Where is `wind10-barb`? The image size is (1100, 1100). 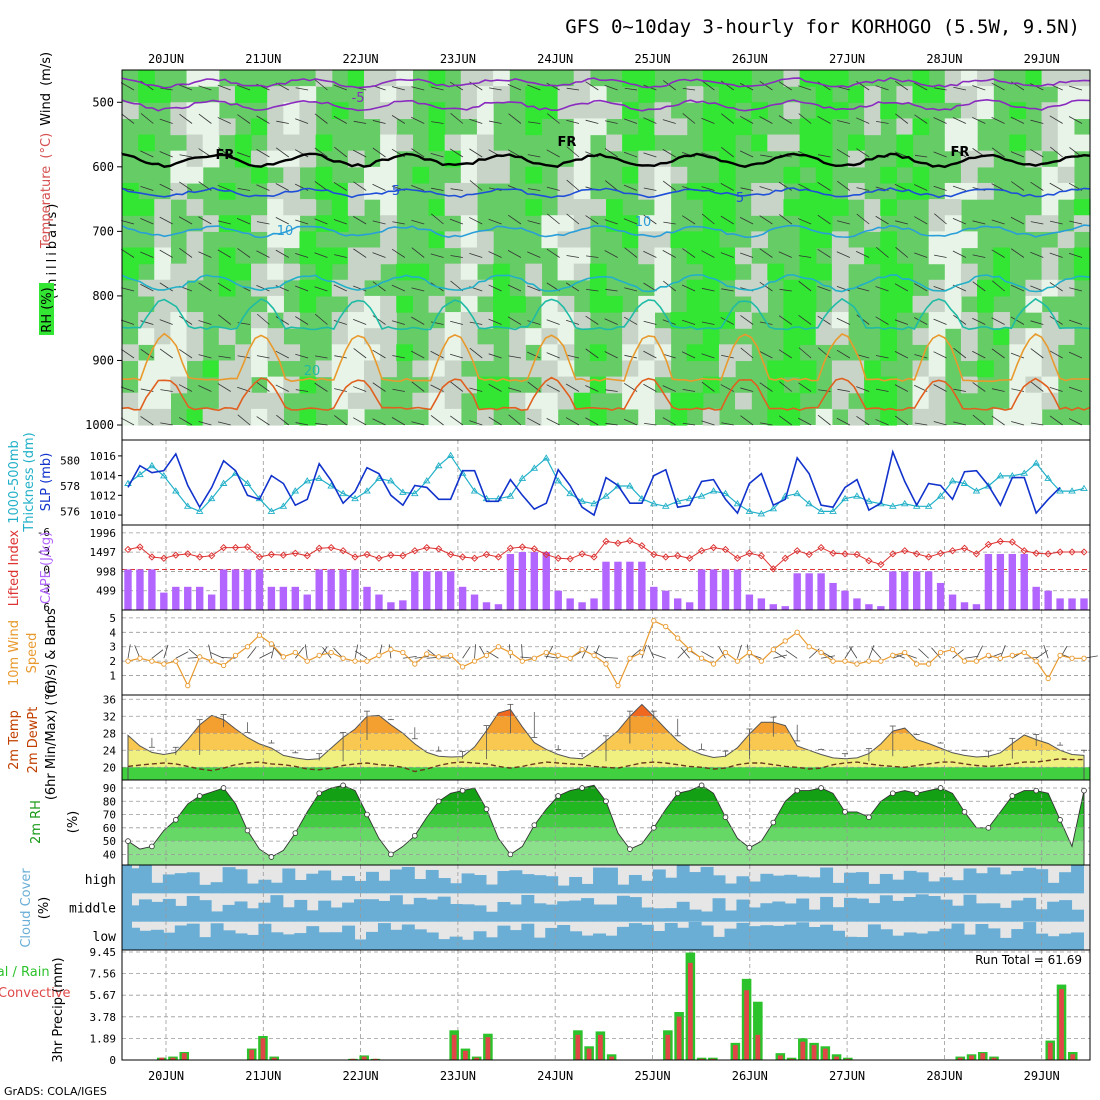
wind10-barb is located at coordinates (1046, 651).